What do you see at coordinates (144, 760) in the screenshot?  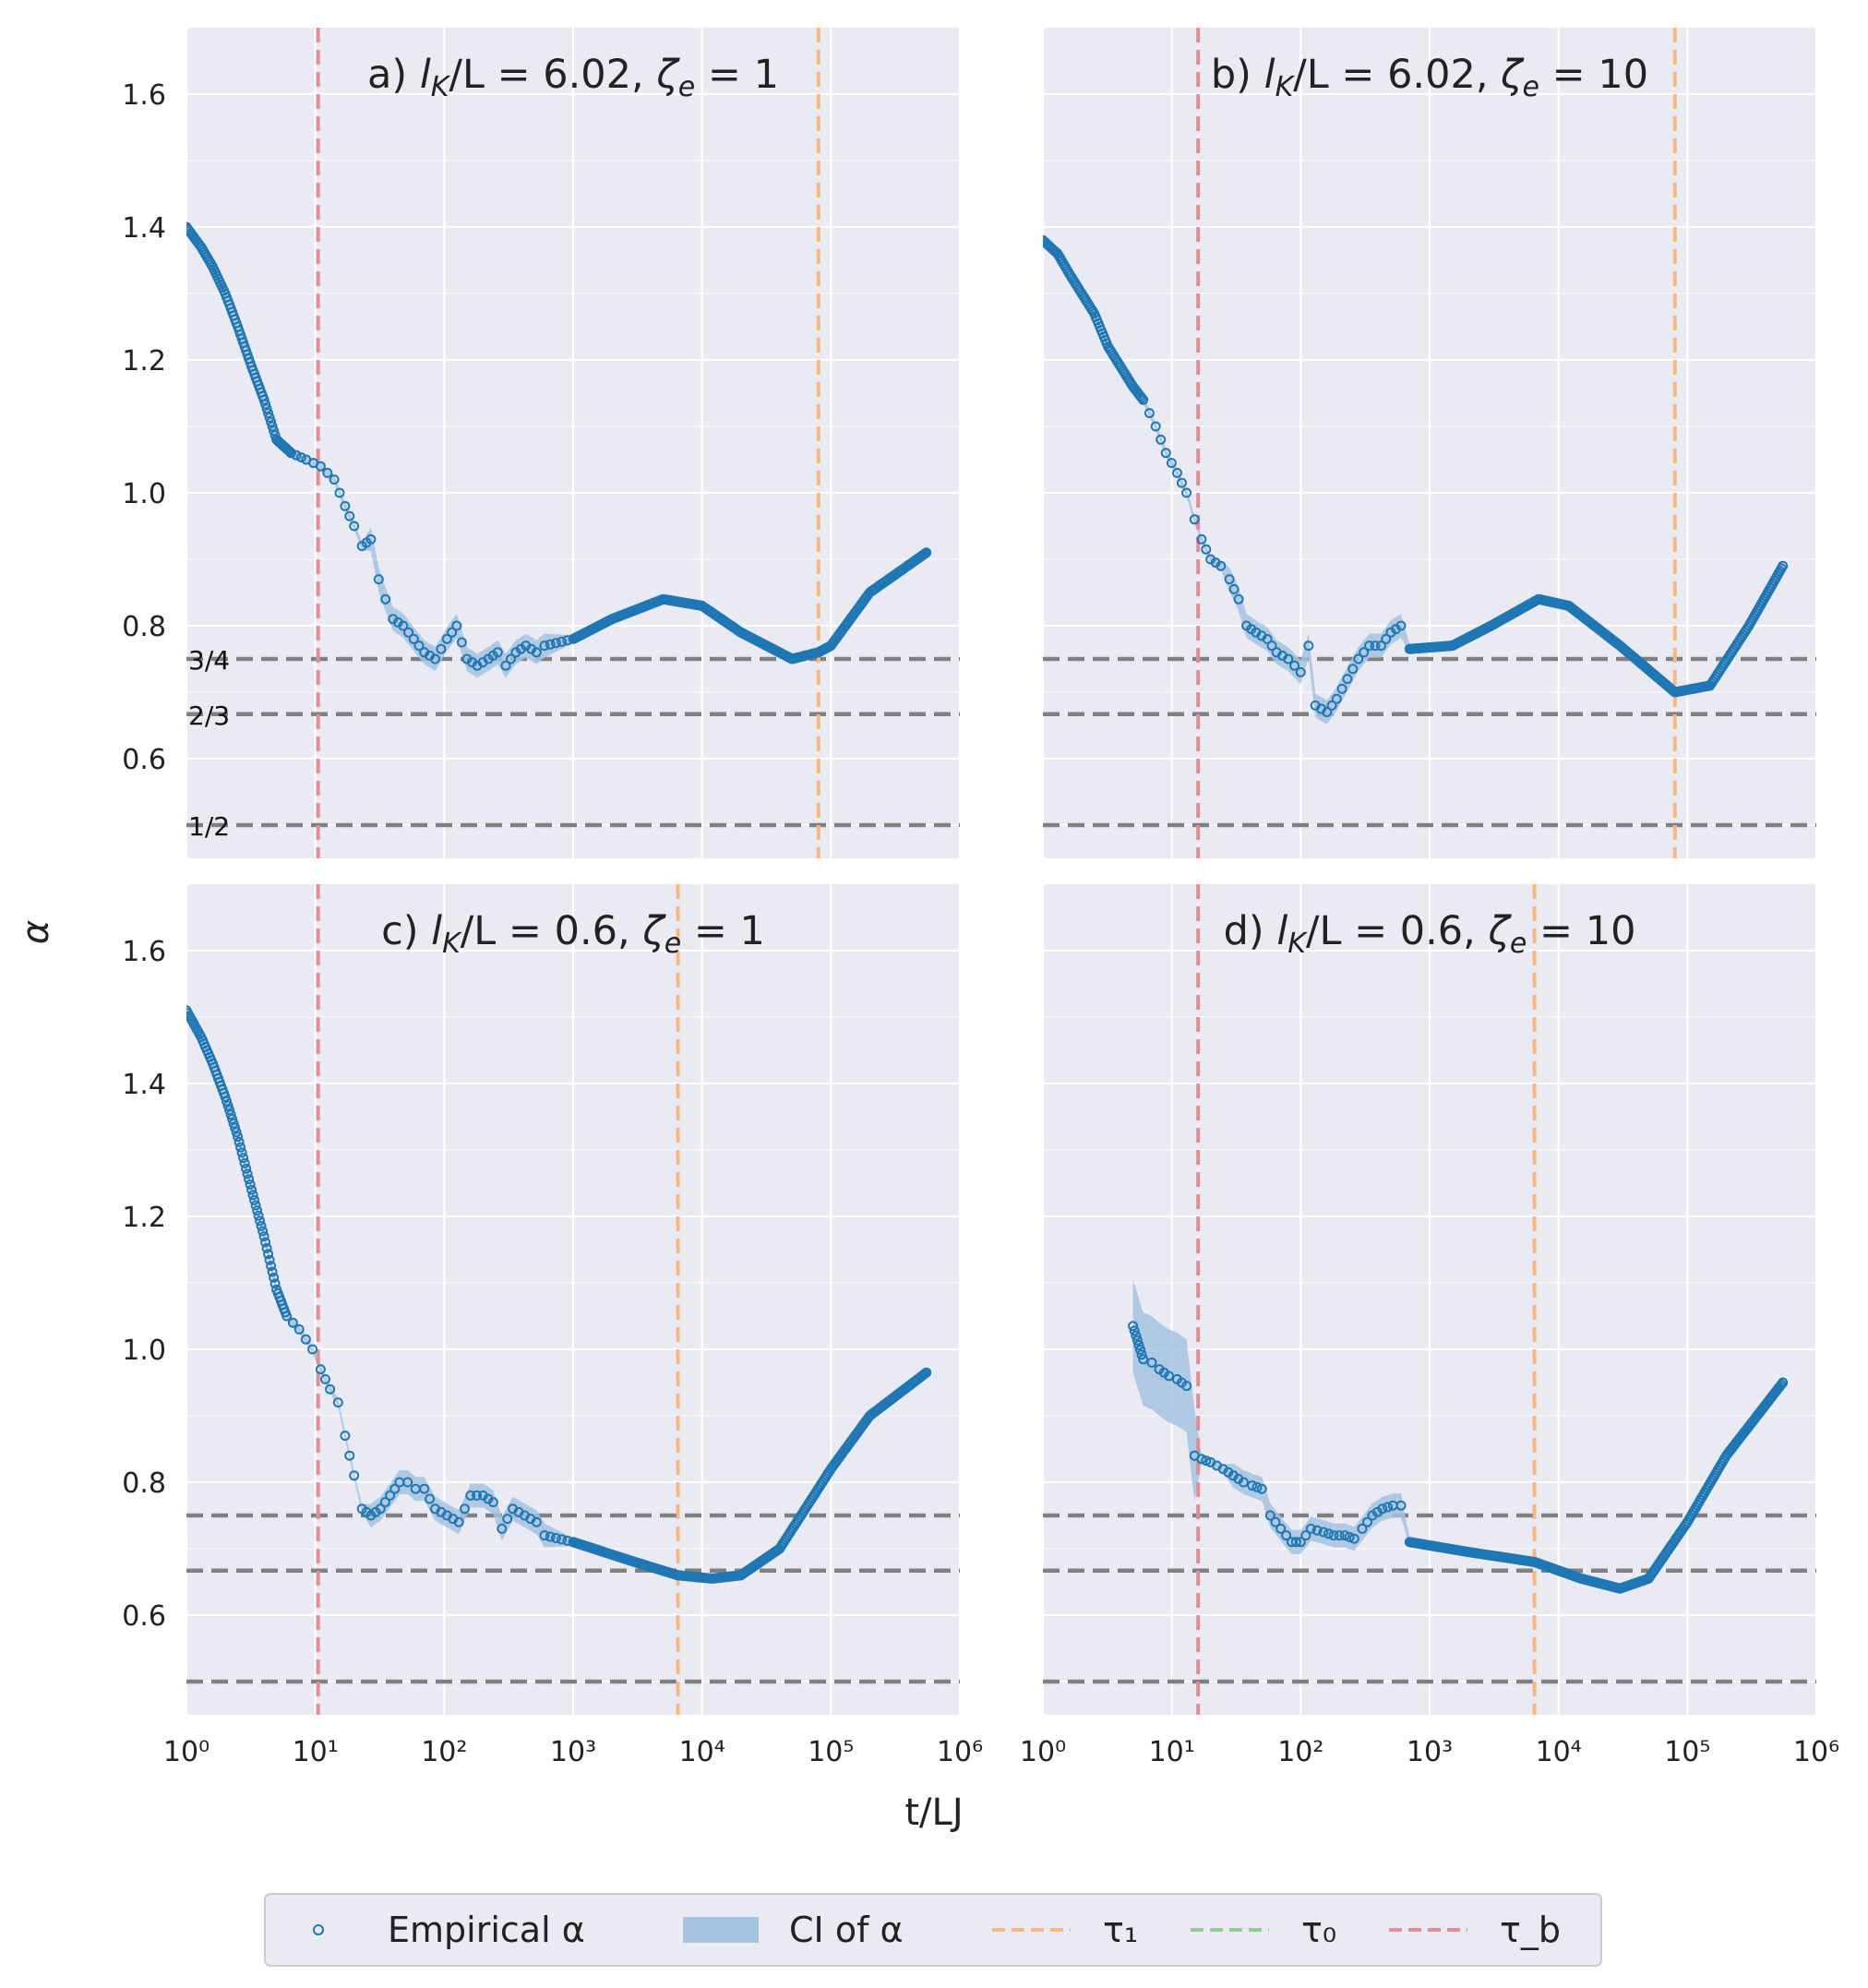 I see `y-tick-label: 0.6` at bounding box center [144, 760].